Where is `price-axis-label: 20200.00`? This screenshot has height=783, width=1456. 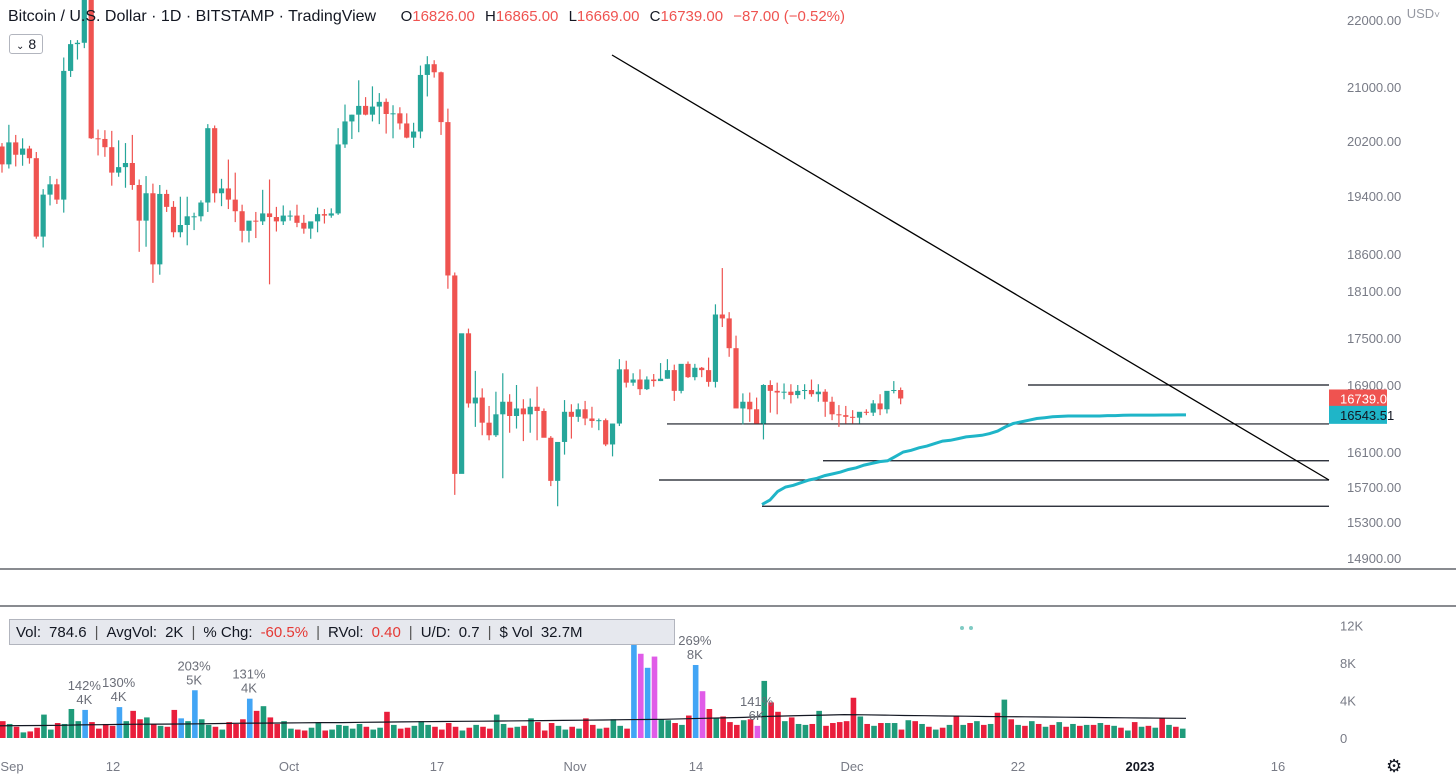
price-axis-label: 20200.00 is located at coordinates (1374, 141).